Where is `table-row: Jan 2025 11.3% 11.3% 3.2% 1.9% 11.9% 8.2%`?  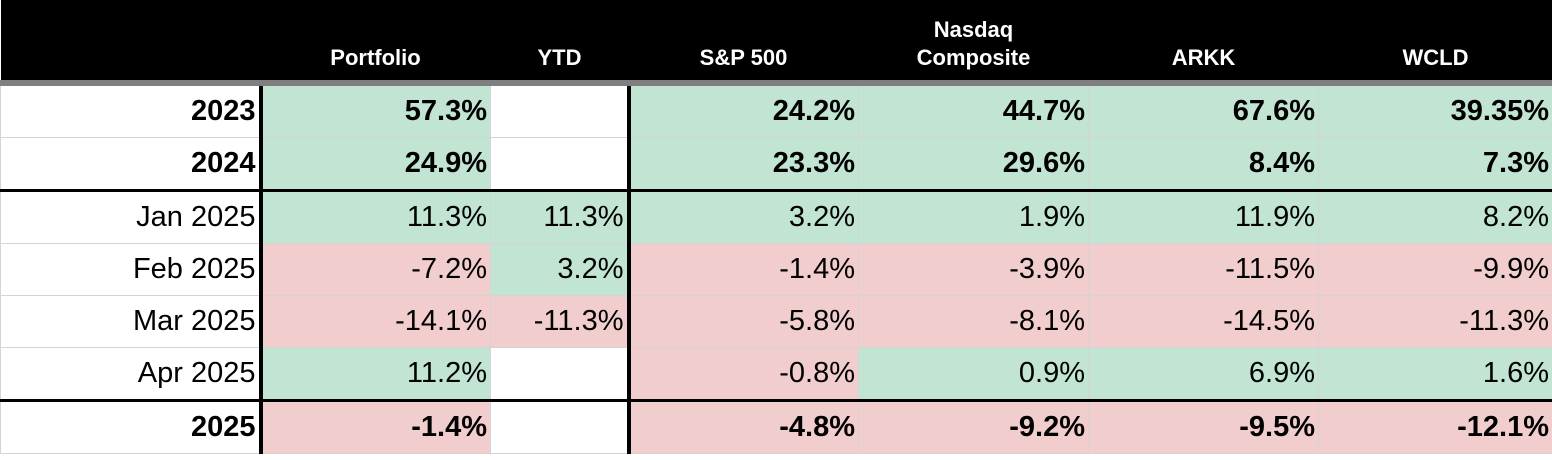
table-row: Jan 2025 11.3% 11.3% 3.2% 1.9% 11.9% 8.2% is located at coordinates (776, 217).